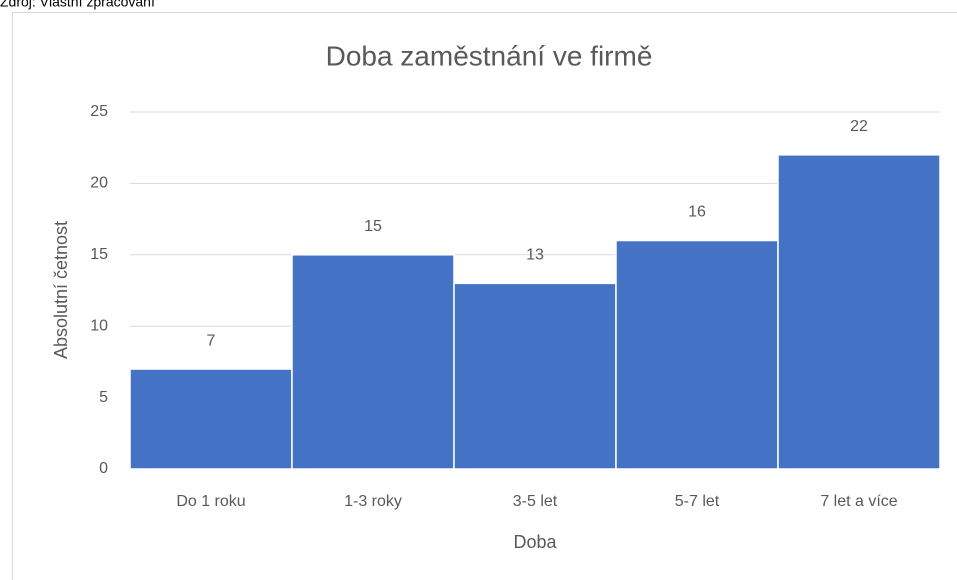  I want to click on x-tick-label: 3-5 let, so click(535, 501).